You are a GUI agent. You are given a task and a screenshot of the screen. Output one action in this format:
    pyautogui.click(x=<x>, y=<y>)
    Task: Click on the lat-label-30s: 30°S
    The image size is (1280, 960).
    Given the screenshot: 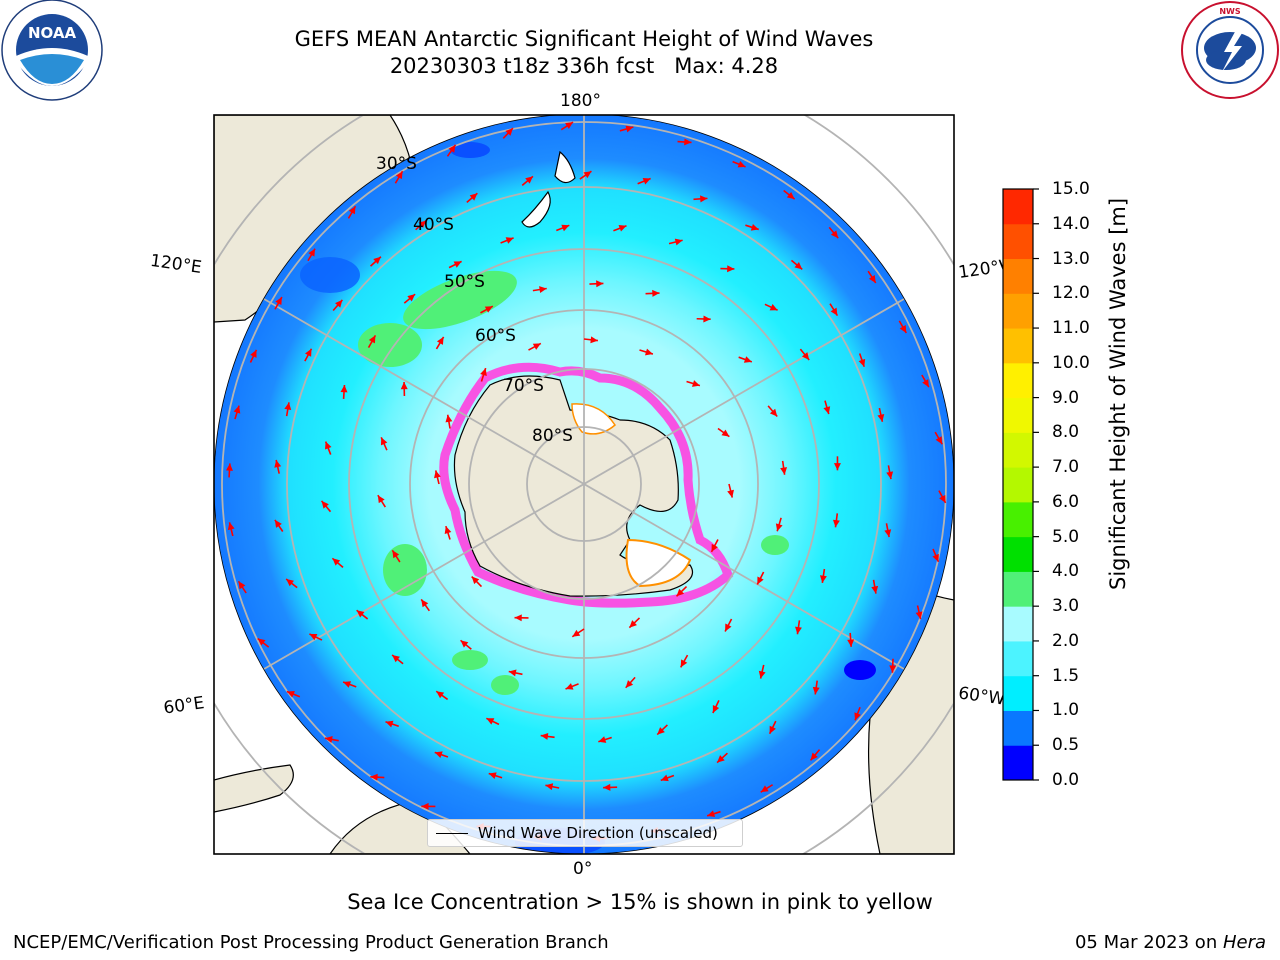 What is the action you would take?
    pyautogui.click(x=396, y=164)
    